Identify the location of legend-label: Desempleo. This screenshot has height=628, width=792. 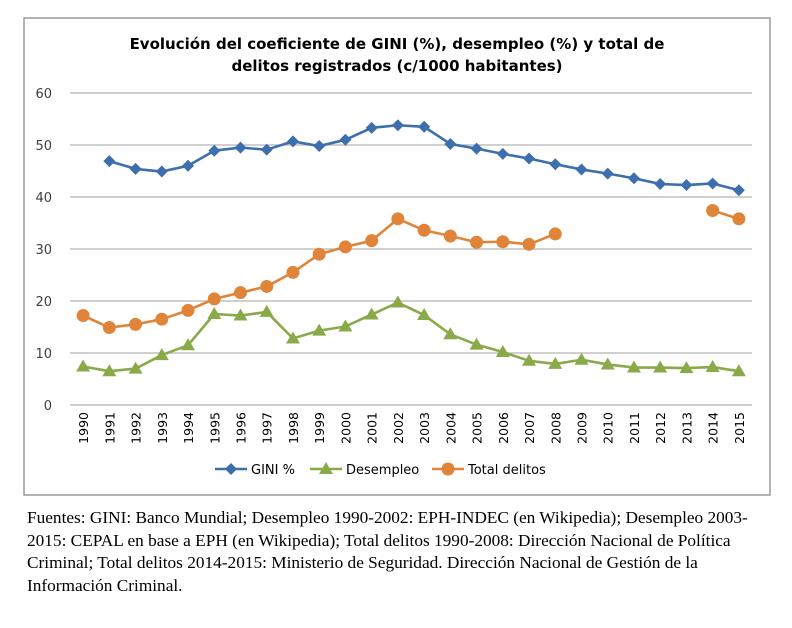
(382, 470).